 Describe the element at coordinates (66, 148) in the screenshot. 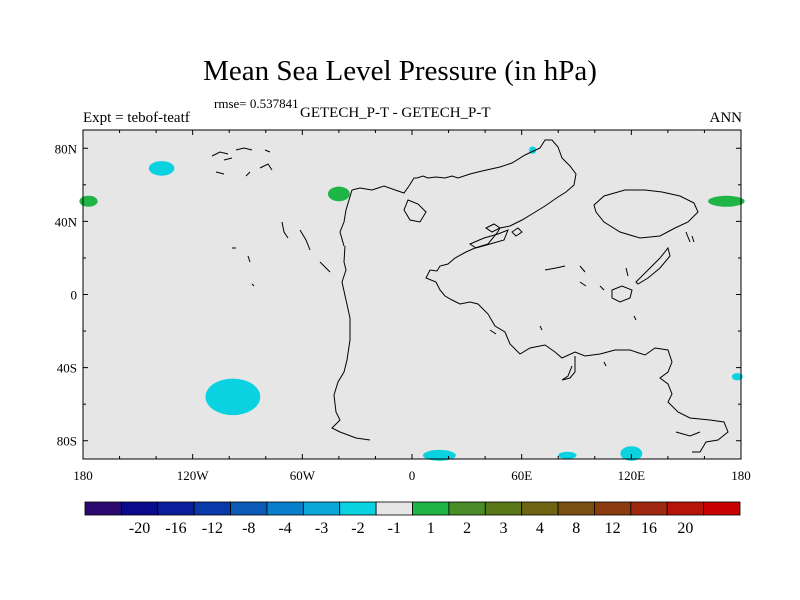

I see `y-tick-label: 80N` at that location.